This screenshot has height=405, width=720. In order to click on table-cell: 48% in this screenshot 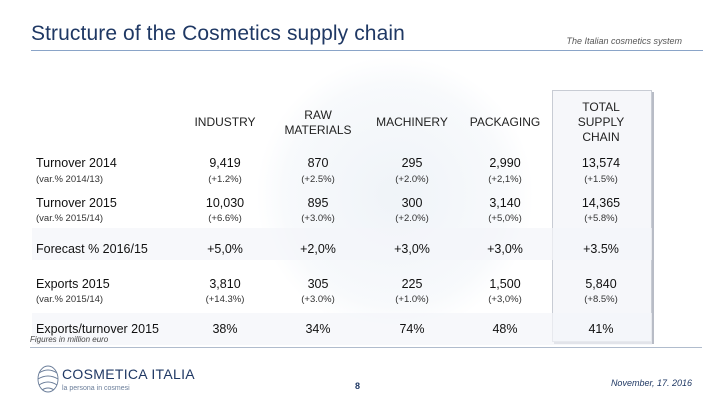, I will do `click(505, 329)`.